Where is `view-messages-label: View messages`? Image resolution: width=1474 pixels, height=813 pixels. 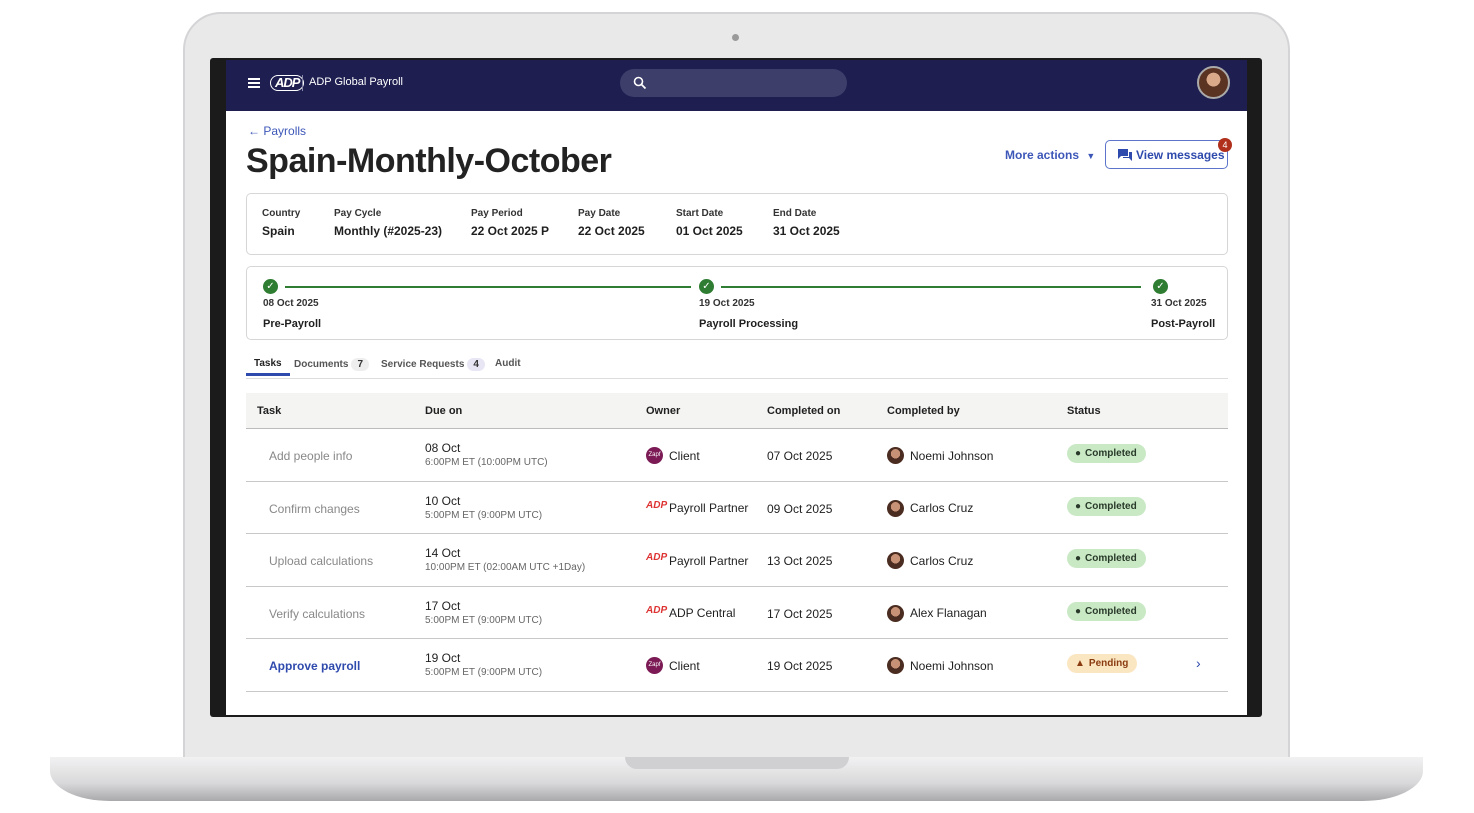 view-messages-label: View messages is located at coordinates (1180, 155).